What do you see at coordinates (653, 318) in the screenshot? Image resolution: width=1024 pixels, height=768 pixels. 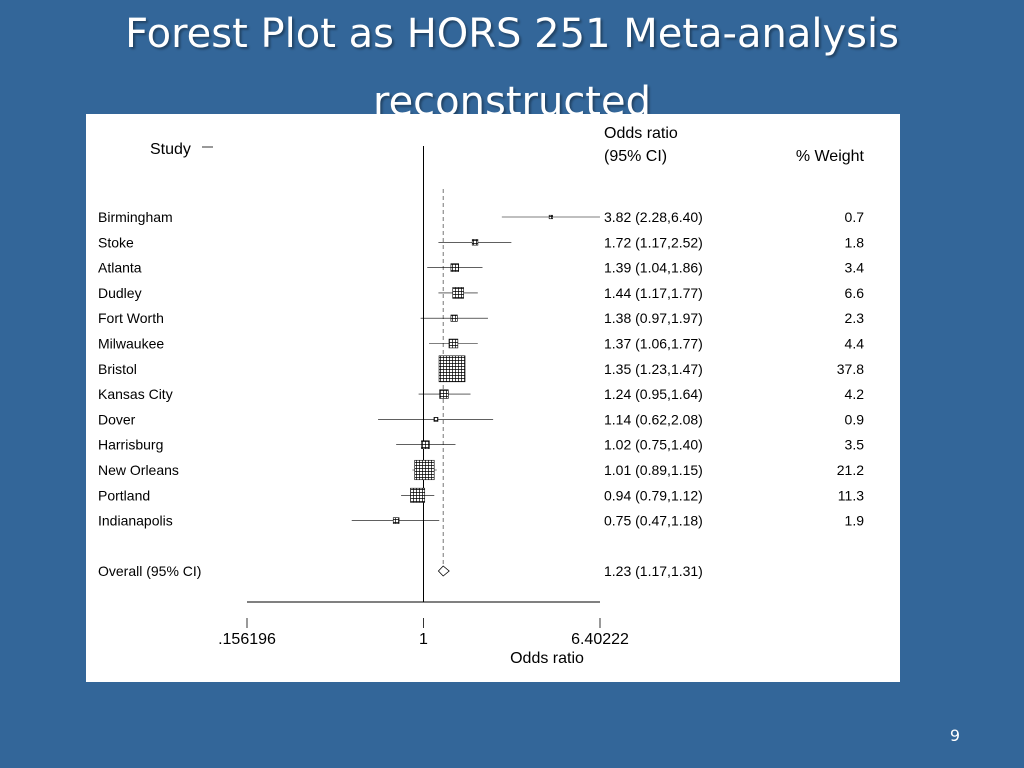 I see `study-ci-text: 1.38 (0.97,1.97)` at bounding box center [653, 318].